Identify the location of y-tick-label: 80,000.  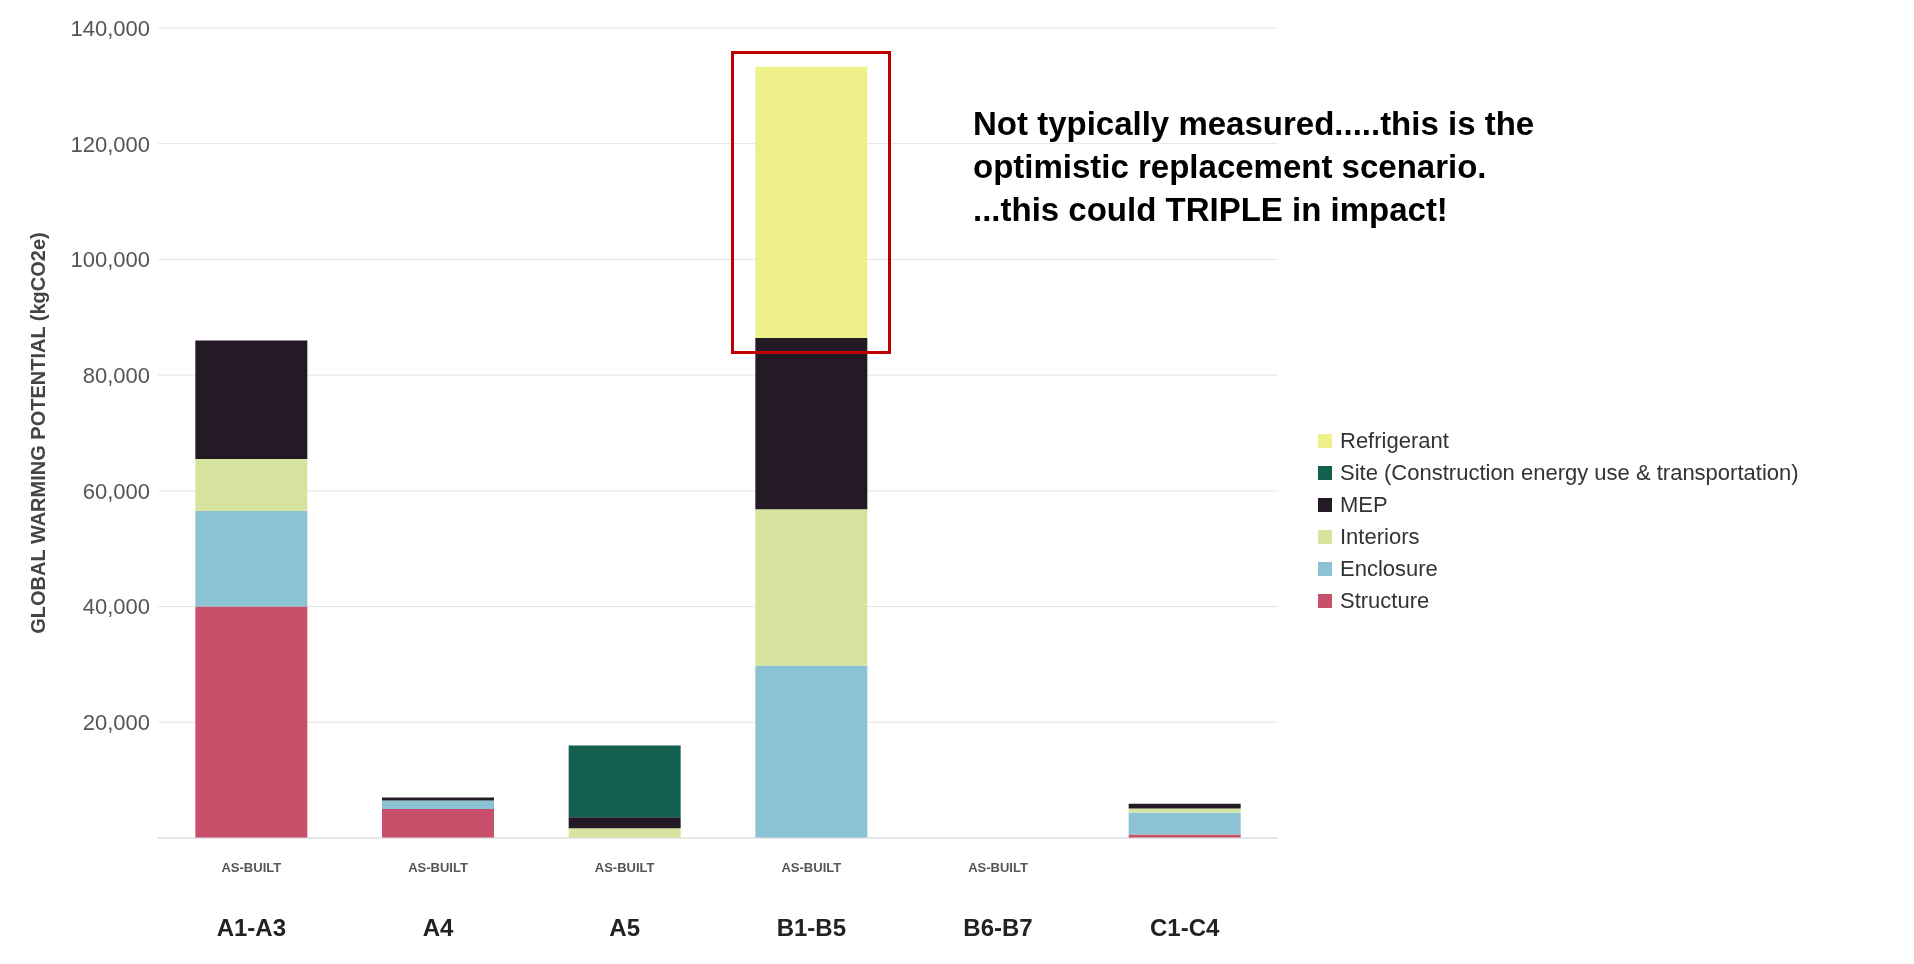
(116, 375).